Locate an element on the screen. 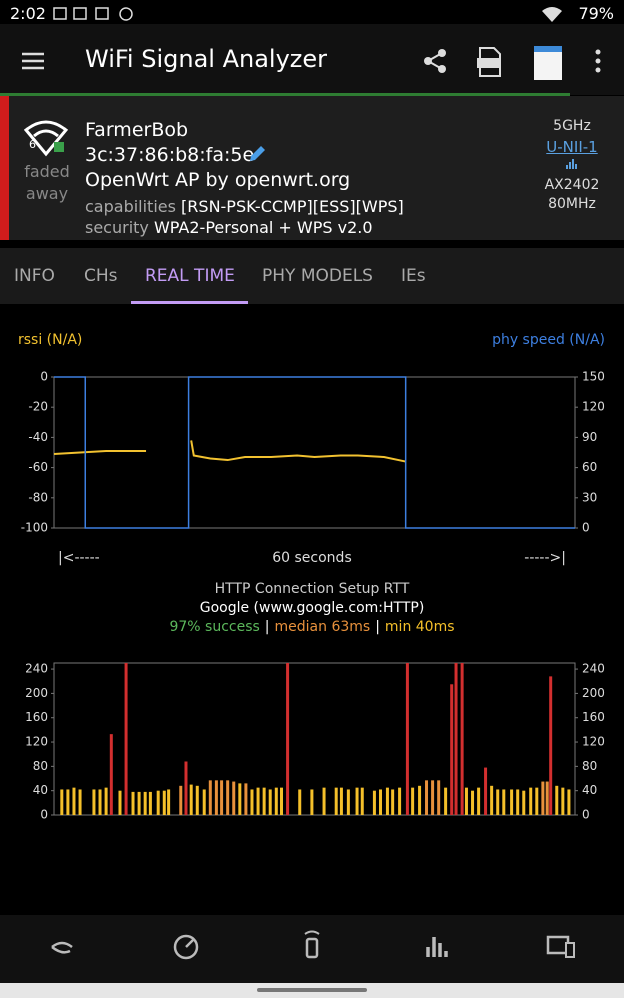  status-line: faded is located at coordinates (47, 171).